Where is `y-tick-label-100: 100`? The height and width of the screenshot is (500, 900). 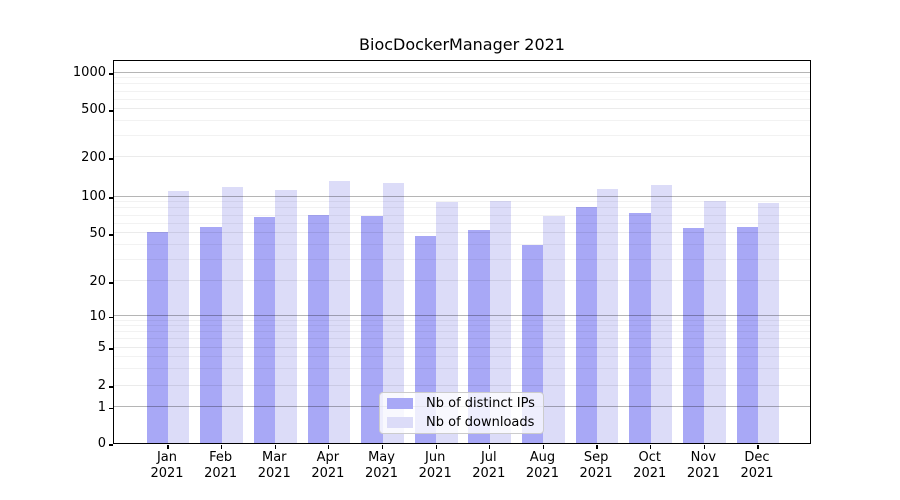 y-tick-label-100: 100 is located at coordinates (93, 197).